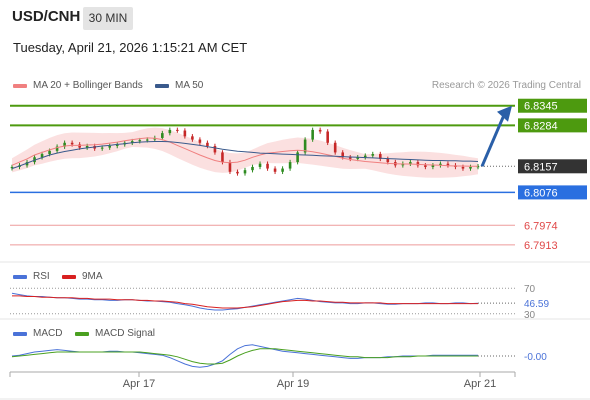 This screenshot has height=400, width=590. Describe the element at coordinates (130, 47) in the screenshot. I see `datetime-label: Tuesday, April 21, 2026 1:15:21 AM CET` at that location.